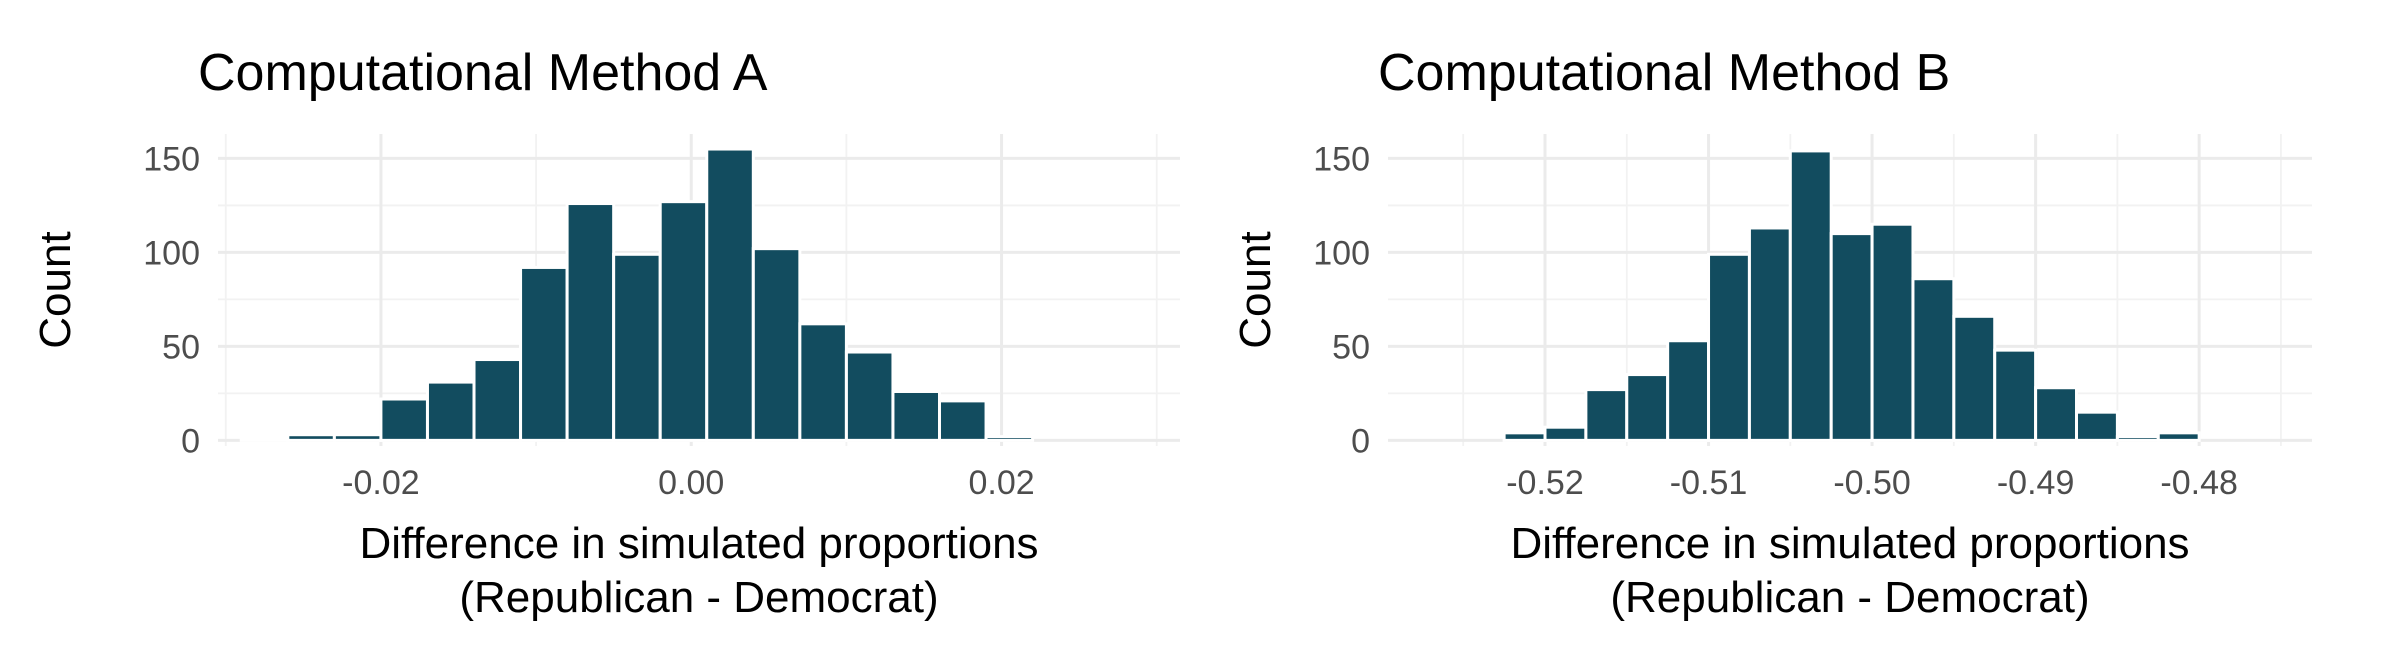  Describe the element at coordinates (381, 483) in the screenshot. I see `x-tick-label: -0.02` at that location.